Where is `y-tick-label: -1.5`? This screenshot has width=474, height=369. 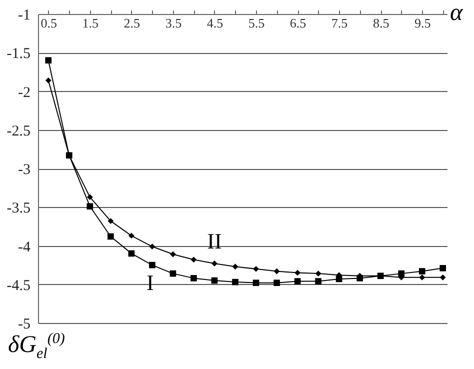
y-tick-label: -1.5 is located at coordinates (18, 54).